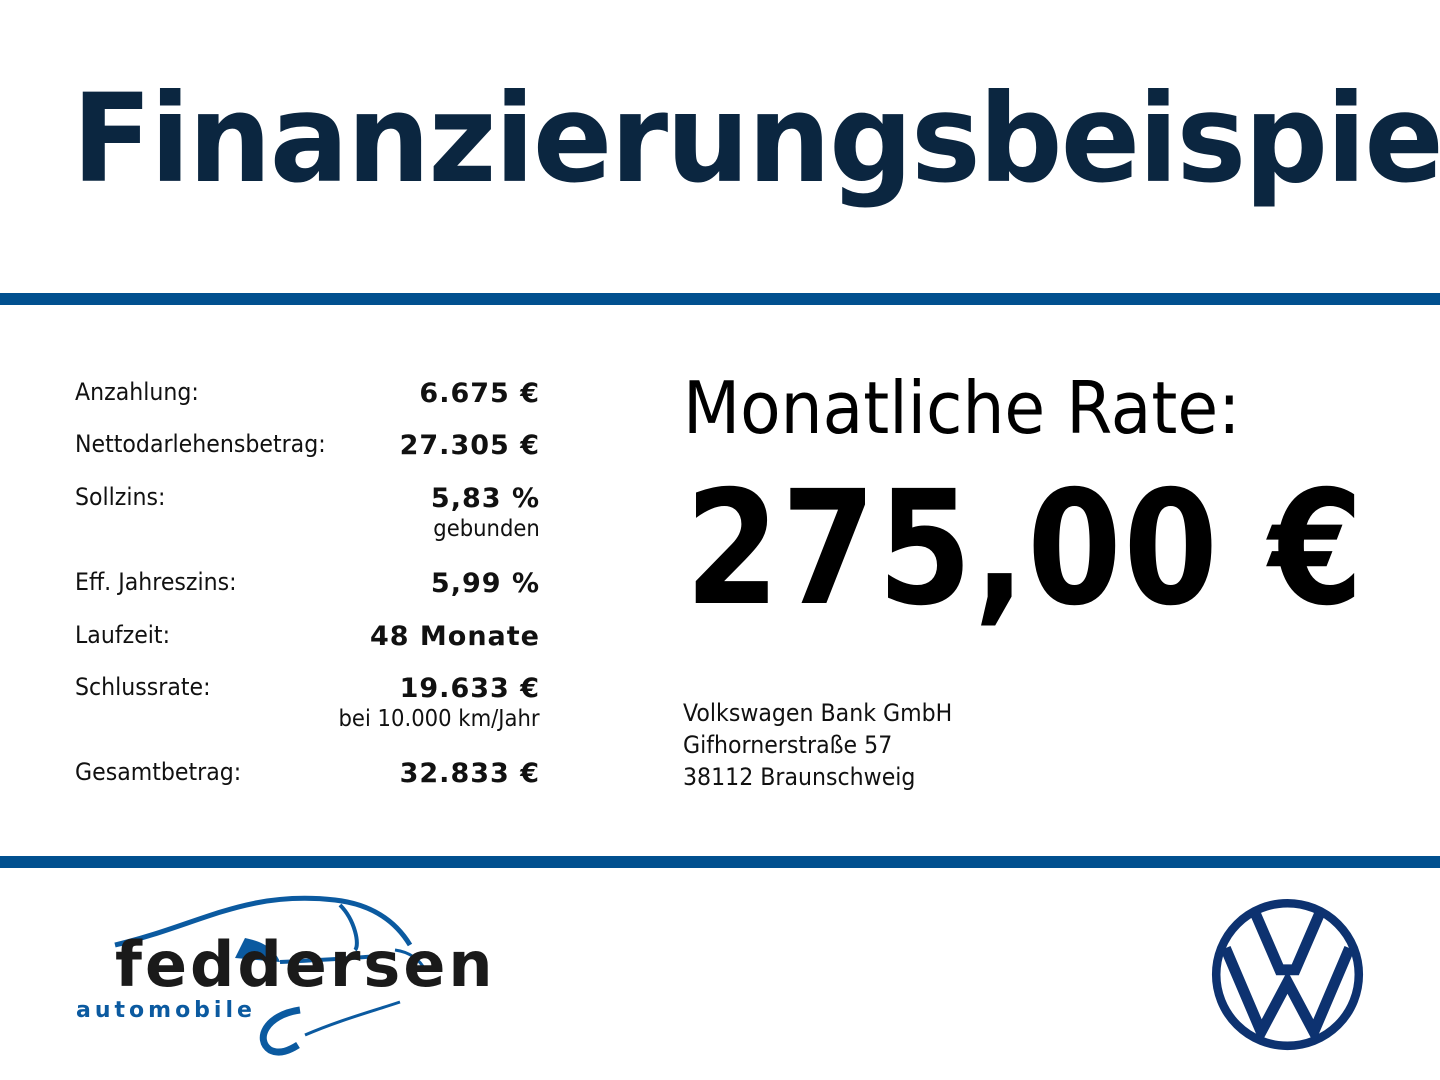 Image resolution: width=1440 pixels, height=1080 pixels. What do you see at coordinates (143, 687) in the screenshot?
I see `detail-label: Schlussrate:` at bounding box center [143, 687].